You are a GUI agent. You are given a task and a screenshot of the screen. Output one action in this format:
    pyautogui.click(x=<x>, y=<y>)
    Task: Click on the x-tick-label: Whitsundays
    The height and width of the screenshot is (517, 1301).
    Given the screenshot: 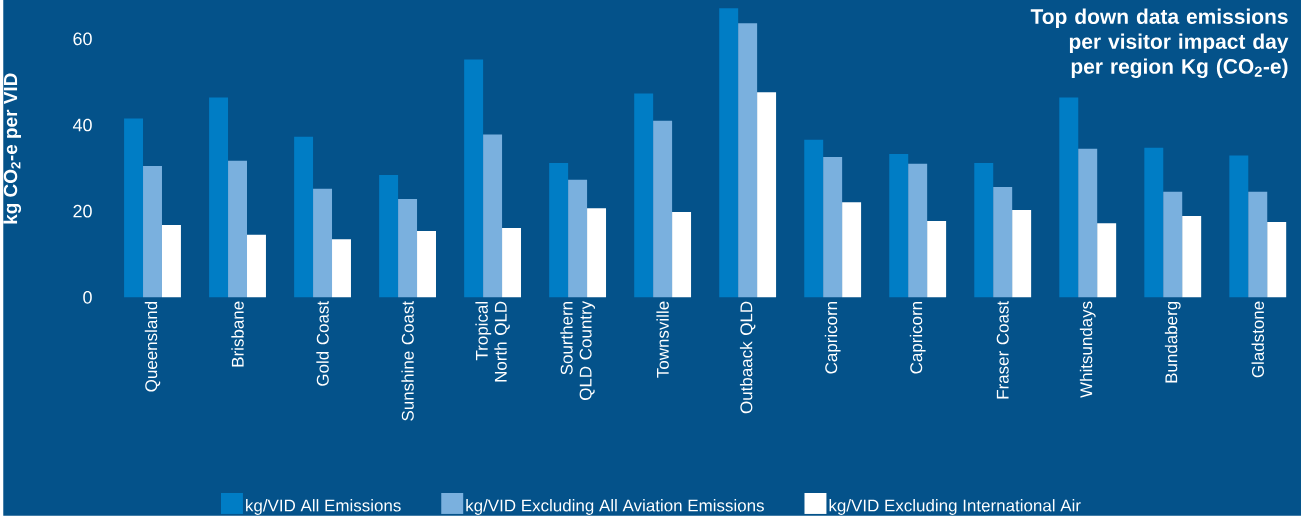 What is the action you would take?
    pyautogui.click(x=1087, y=349)
    